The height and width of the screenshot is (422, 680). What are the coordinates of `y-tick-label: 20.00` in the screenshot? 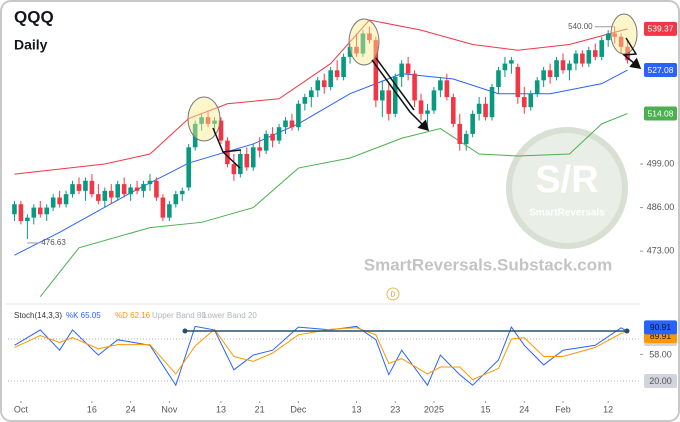 It's located at (660, 381).